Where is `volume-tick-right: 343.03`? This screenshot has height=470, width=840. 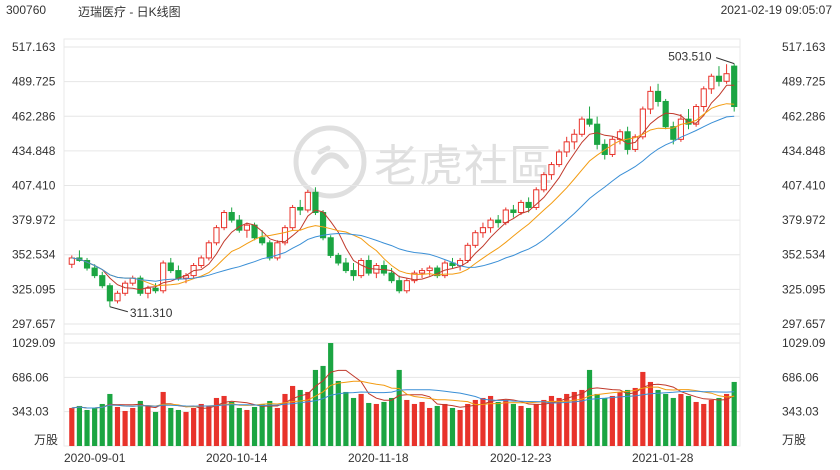
volume-tick-right: 343.03 is located at coordinates (800, 412).